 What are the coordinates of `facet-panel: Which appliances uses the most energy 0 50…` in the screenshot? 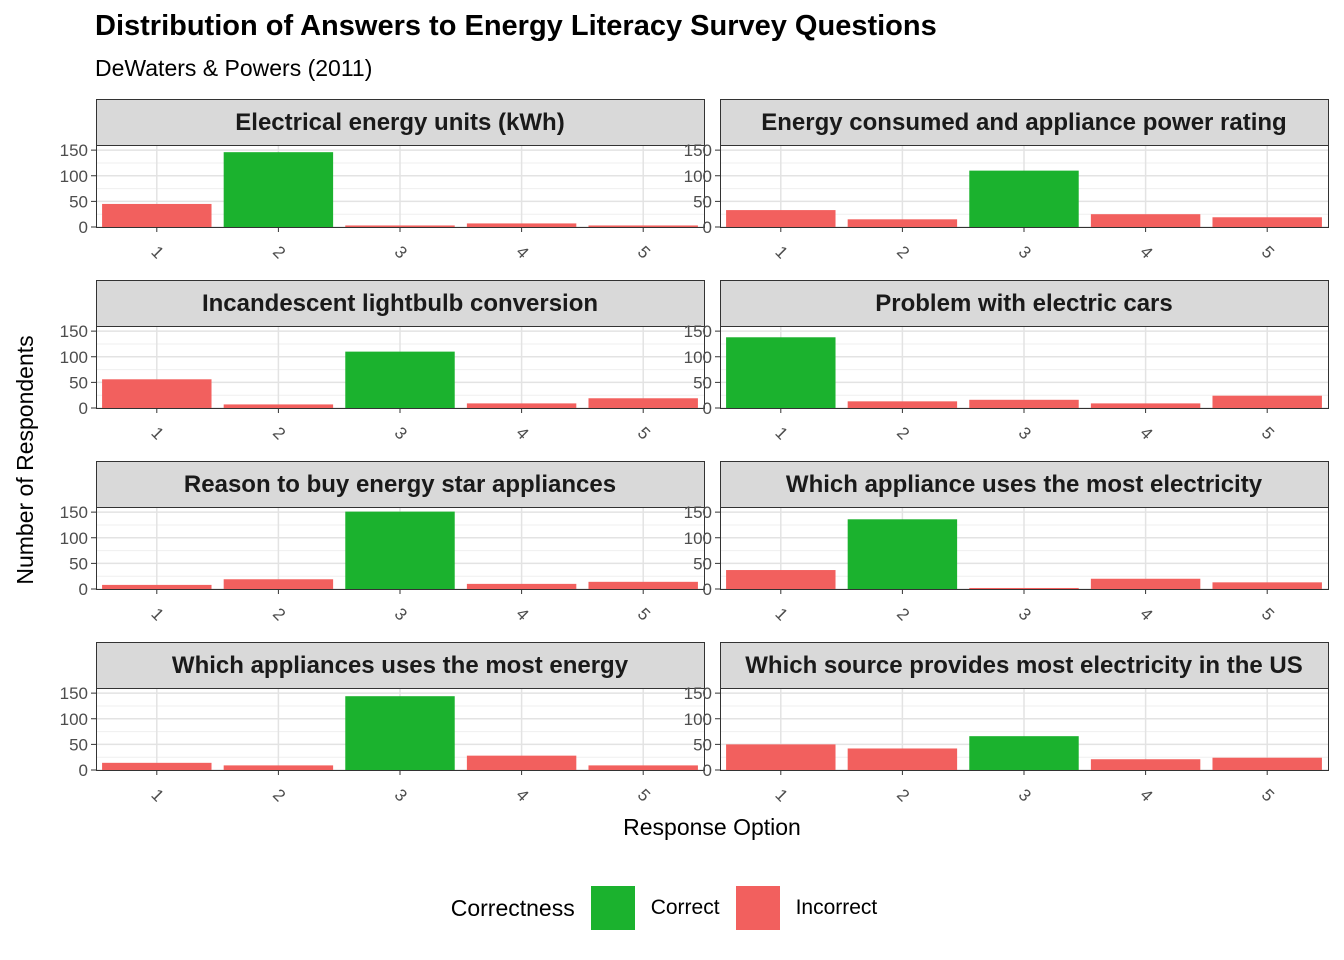 It's located at (382, 723).